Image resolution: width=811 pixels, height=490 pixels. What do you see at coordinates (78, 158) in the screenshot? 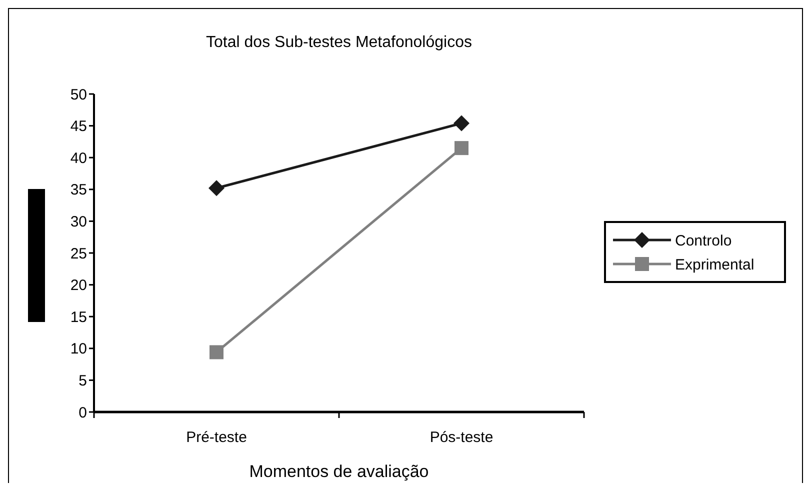
I see `y-tick-label: 40` at bounding box center [78, 158].